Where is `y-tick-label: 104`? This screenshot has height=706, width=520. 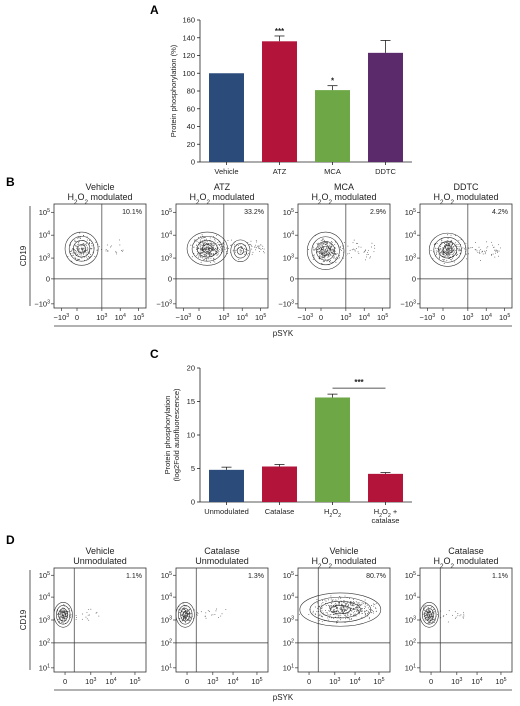 y-tick-label: 104 is located at coordinates (288, 235).